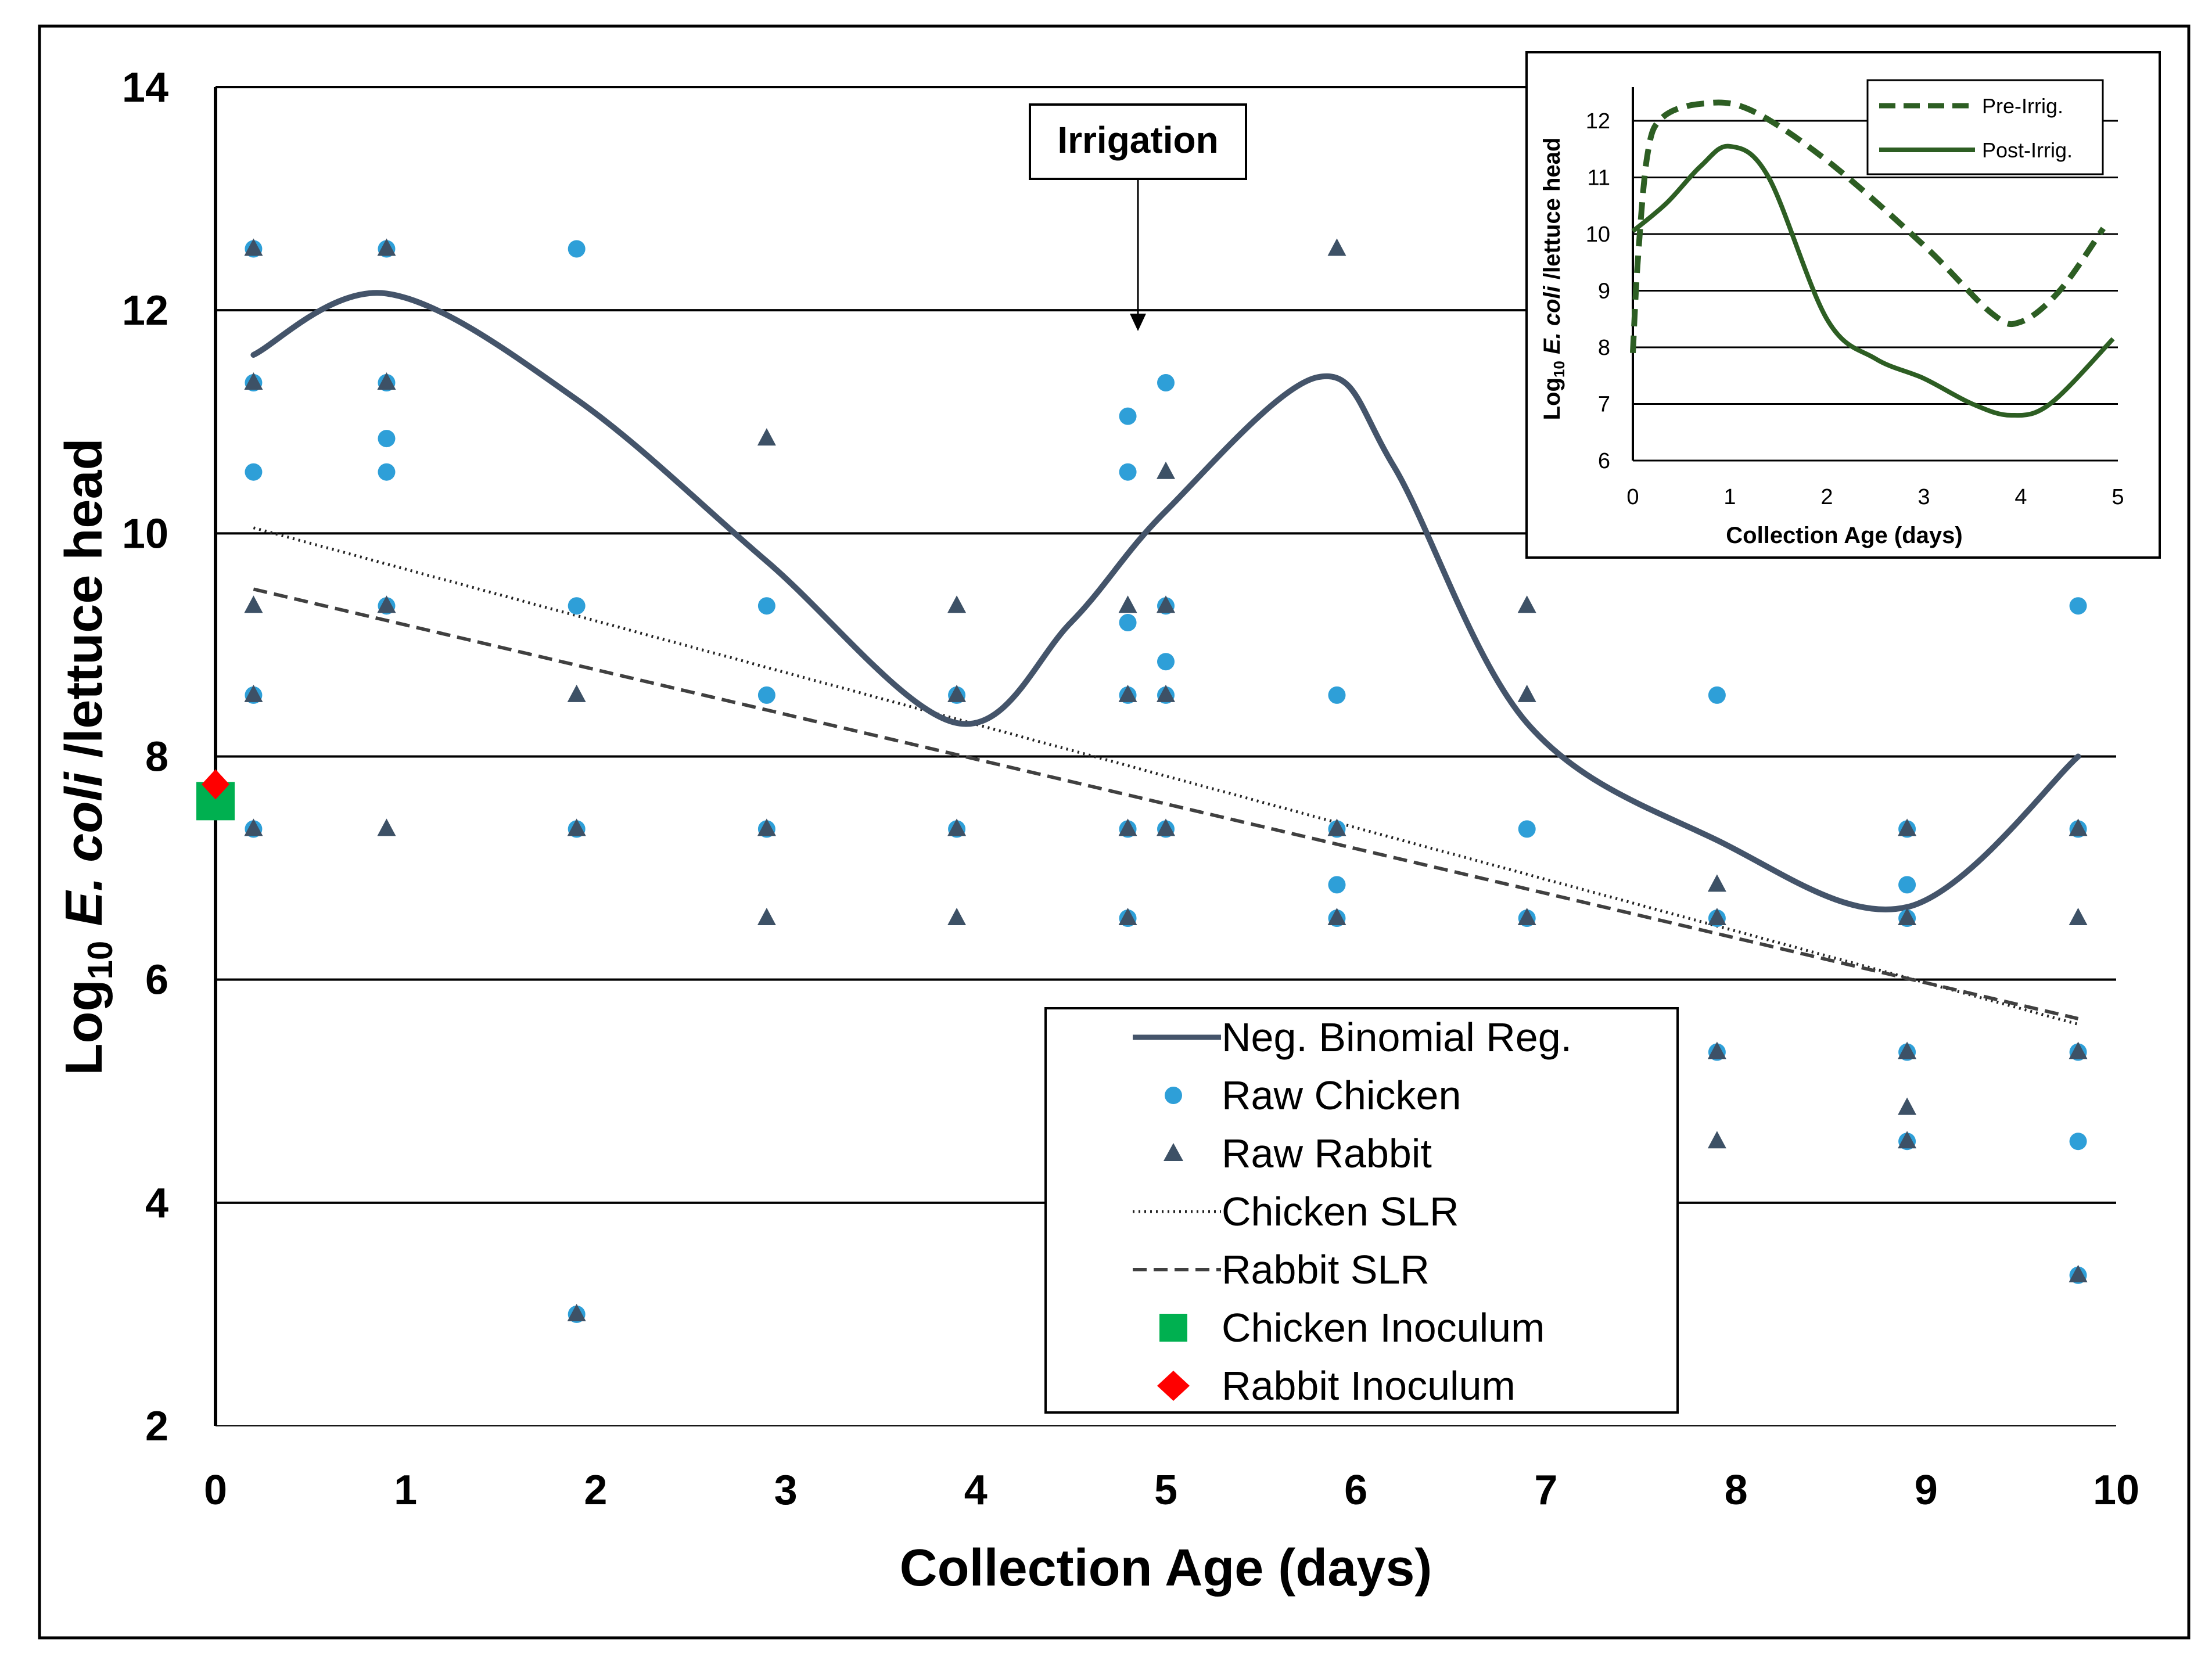 The height and width of the screenshot is (1657, 2212). Describe the element at coordinates (1598, 121) in the screenshot. I see `inset-y-tick-12: 12` at that location.